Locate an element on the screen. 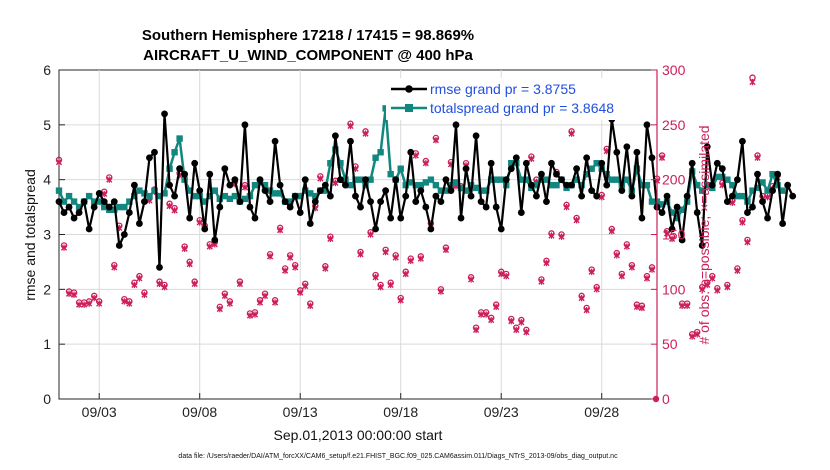 The image size is (830, 470). x-tick-label: 09/23 is located at coordinates (501, 412).